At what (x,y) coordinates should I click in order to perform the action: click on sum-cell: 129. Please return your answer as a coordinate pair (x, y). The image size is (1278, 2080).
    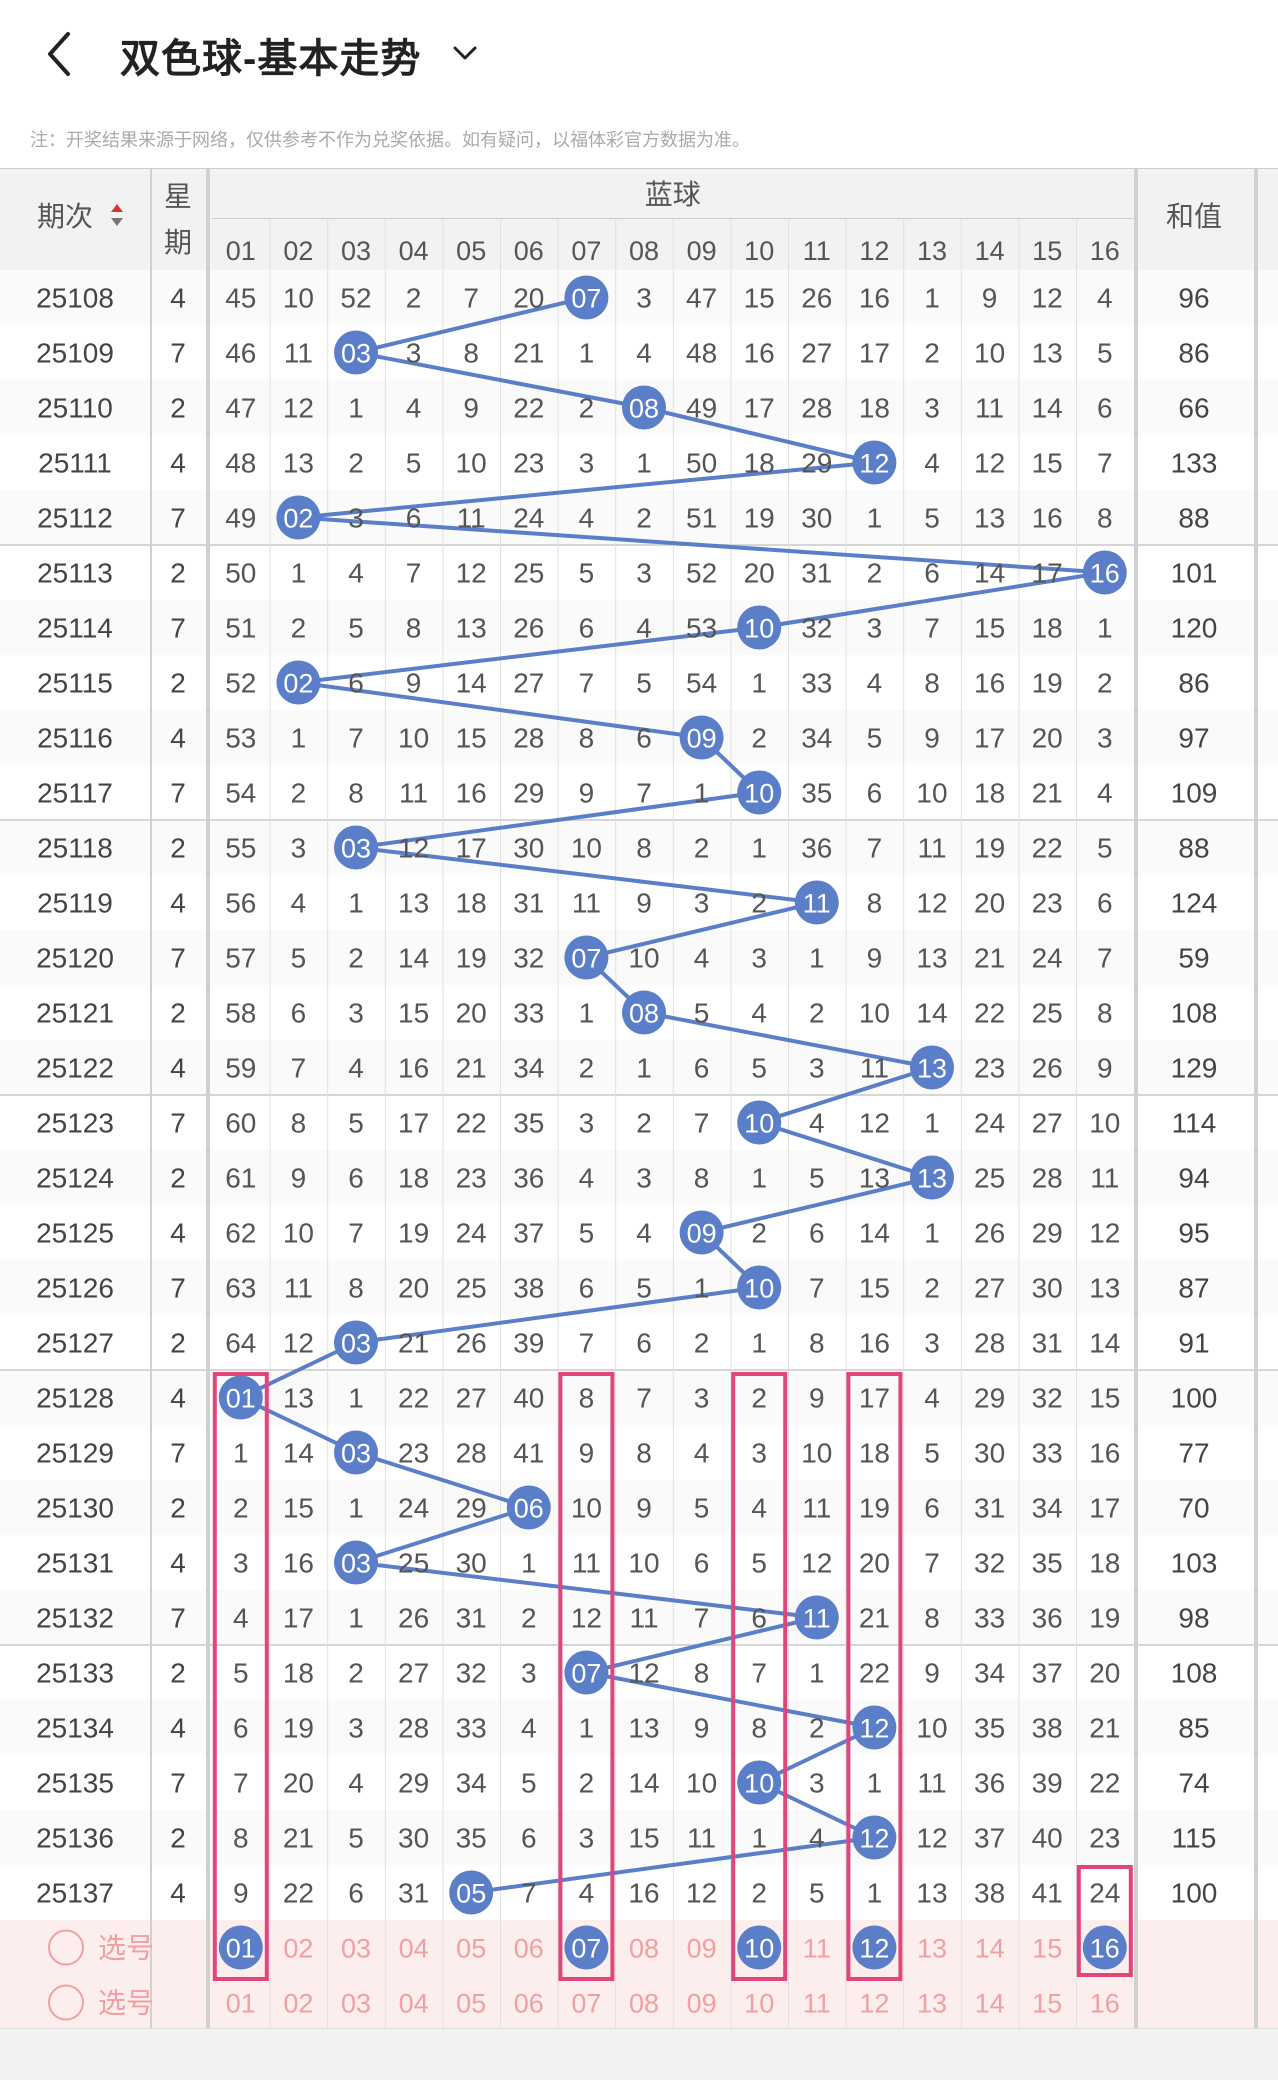
    Looking at the image, I should click on (1194, 1068).